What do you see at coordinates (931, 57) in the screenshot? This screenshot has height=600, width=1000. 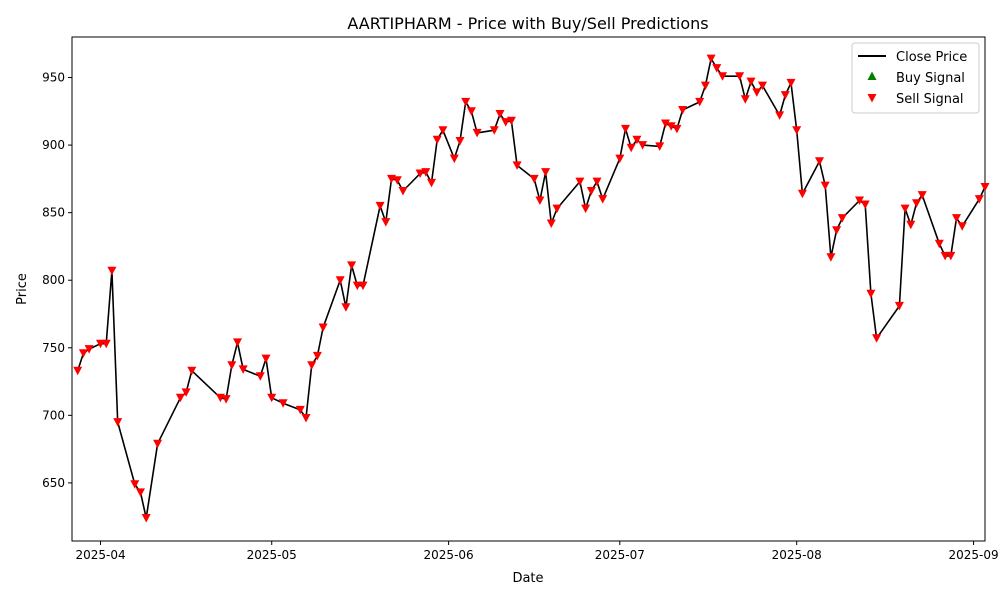 I see `legend-close-price-label: Close Price` at bounding box center [931, 57].